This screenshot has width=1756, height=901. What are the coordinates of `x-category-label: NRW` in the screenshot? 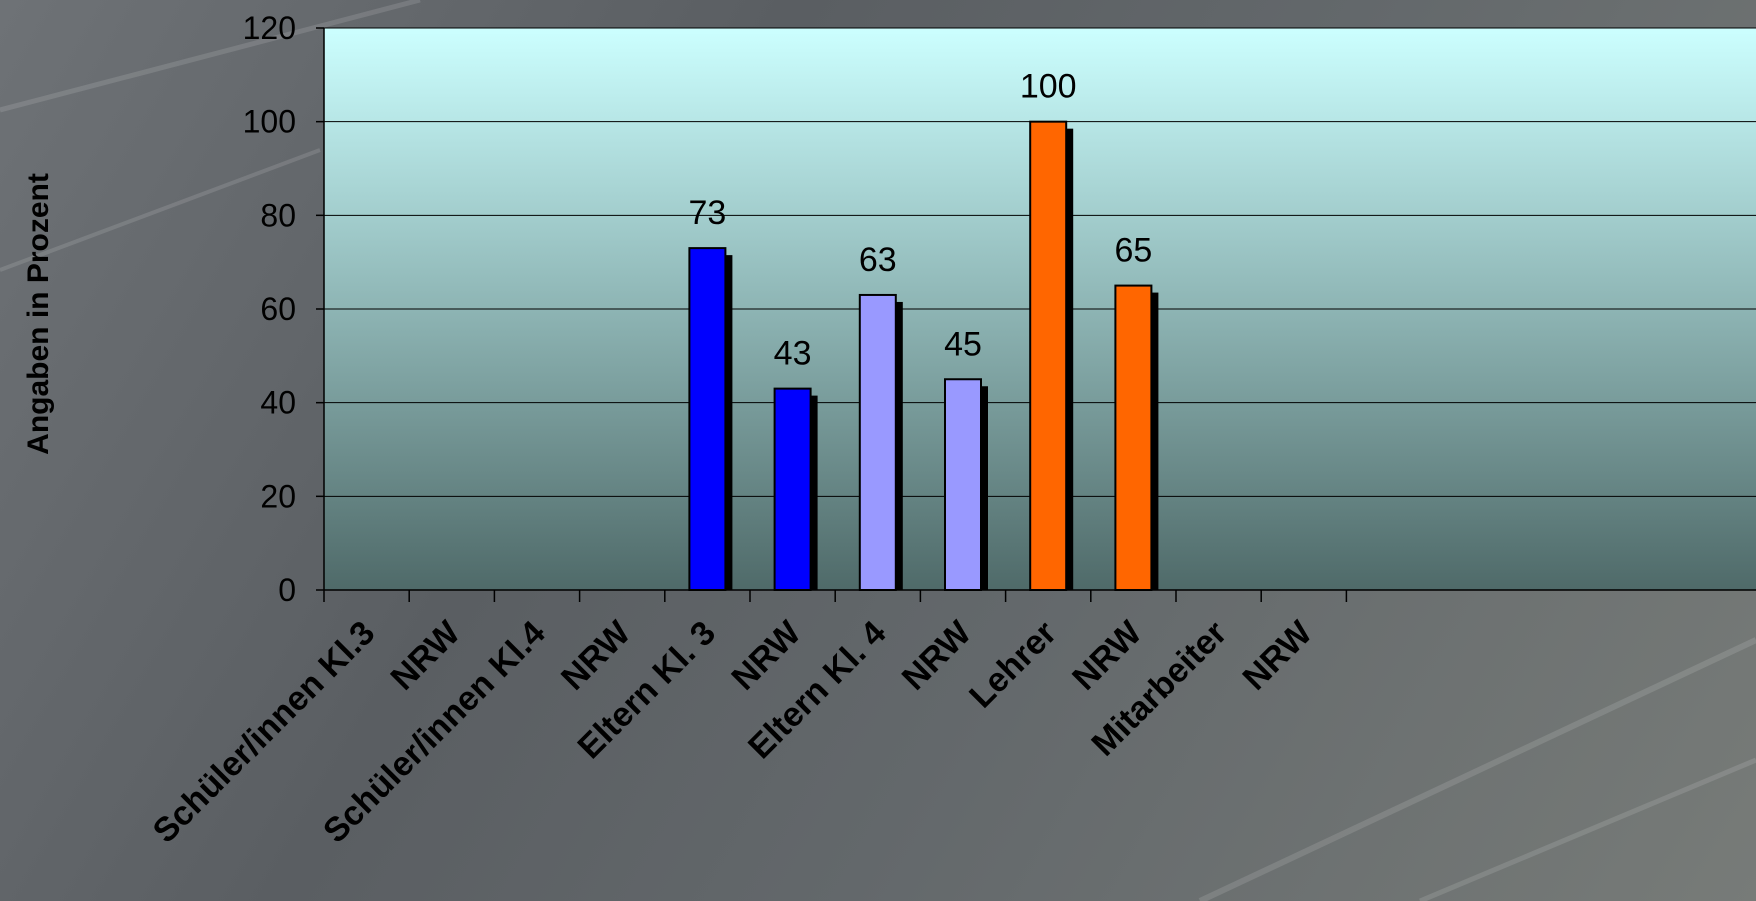 It's located at (1278, 655).